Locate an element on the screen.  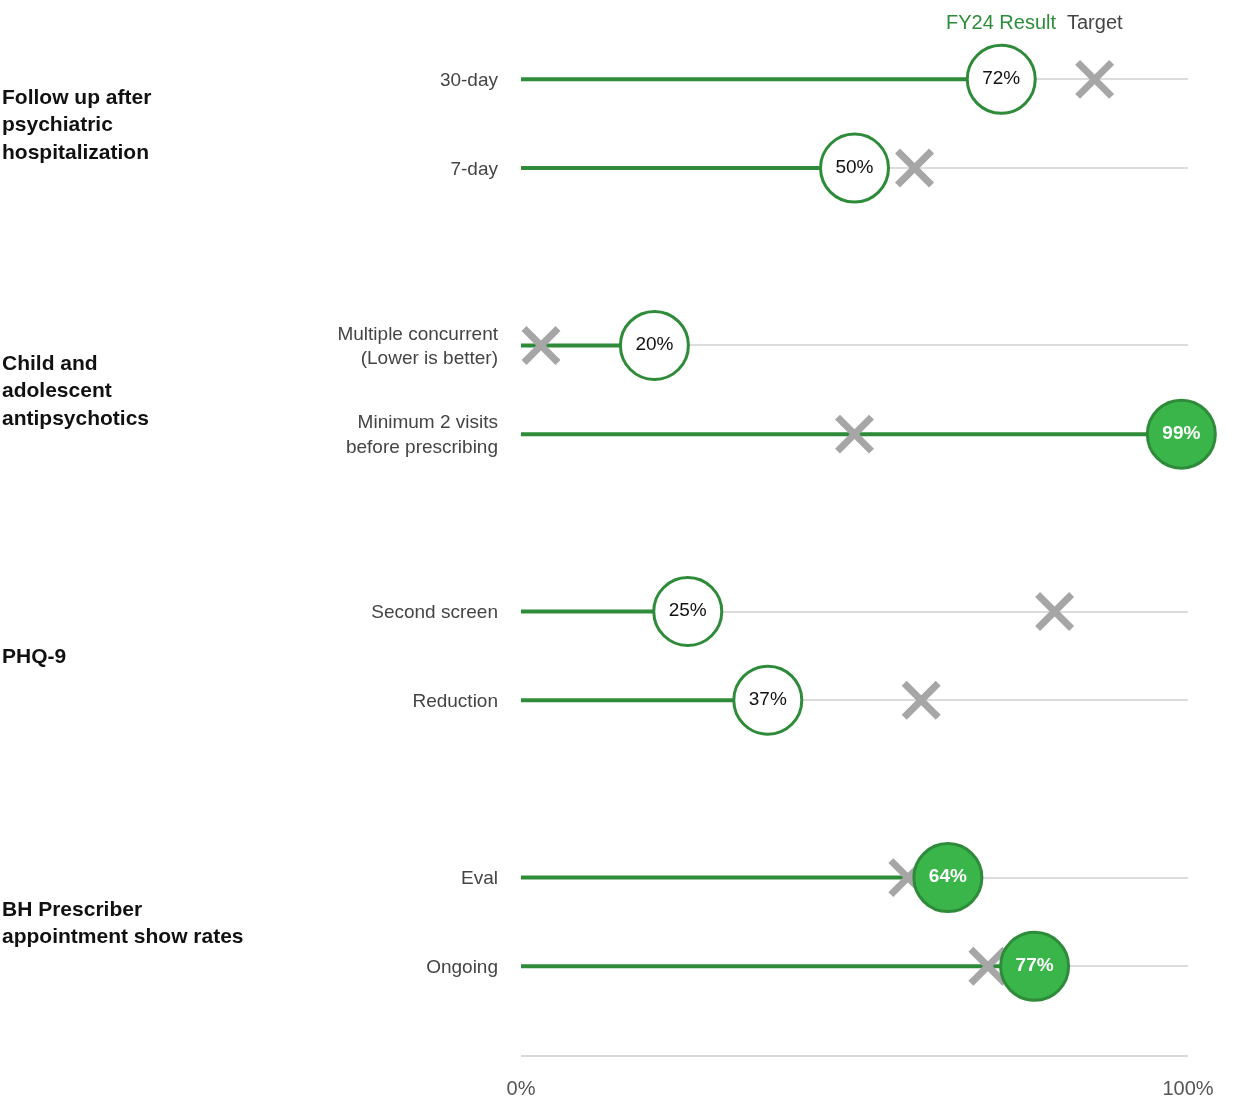
series-label: FY24 Result is located at coordinates (1001, 22).